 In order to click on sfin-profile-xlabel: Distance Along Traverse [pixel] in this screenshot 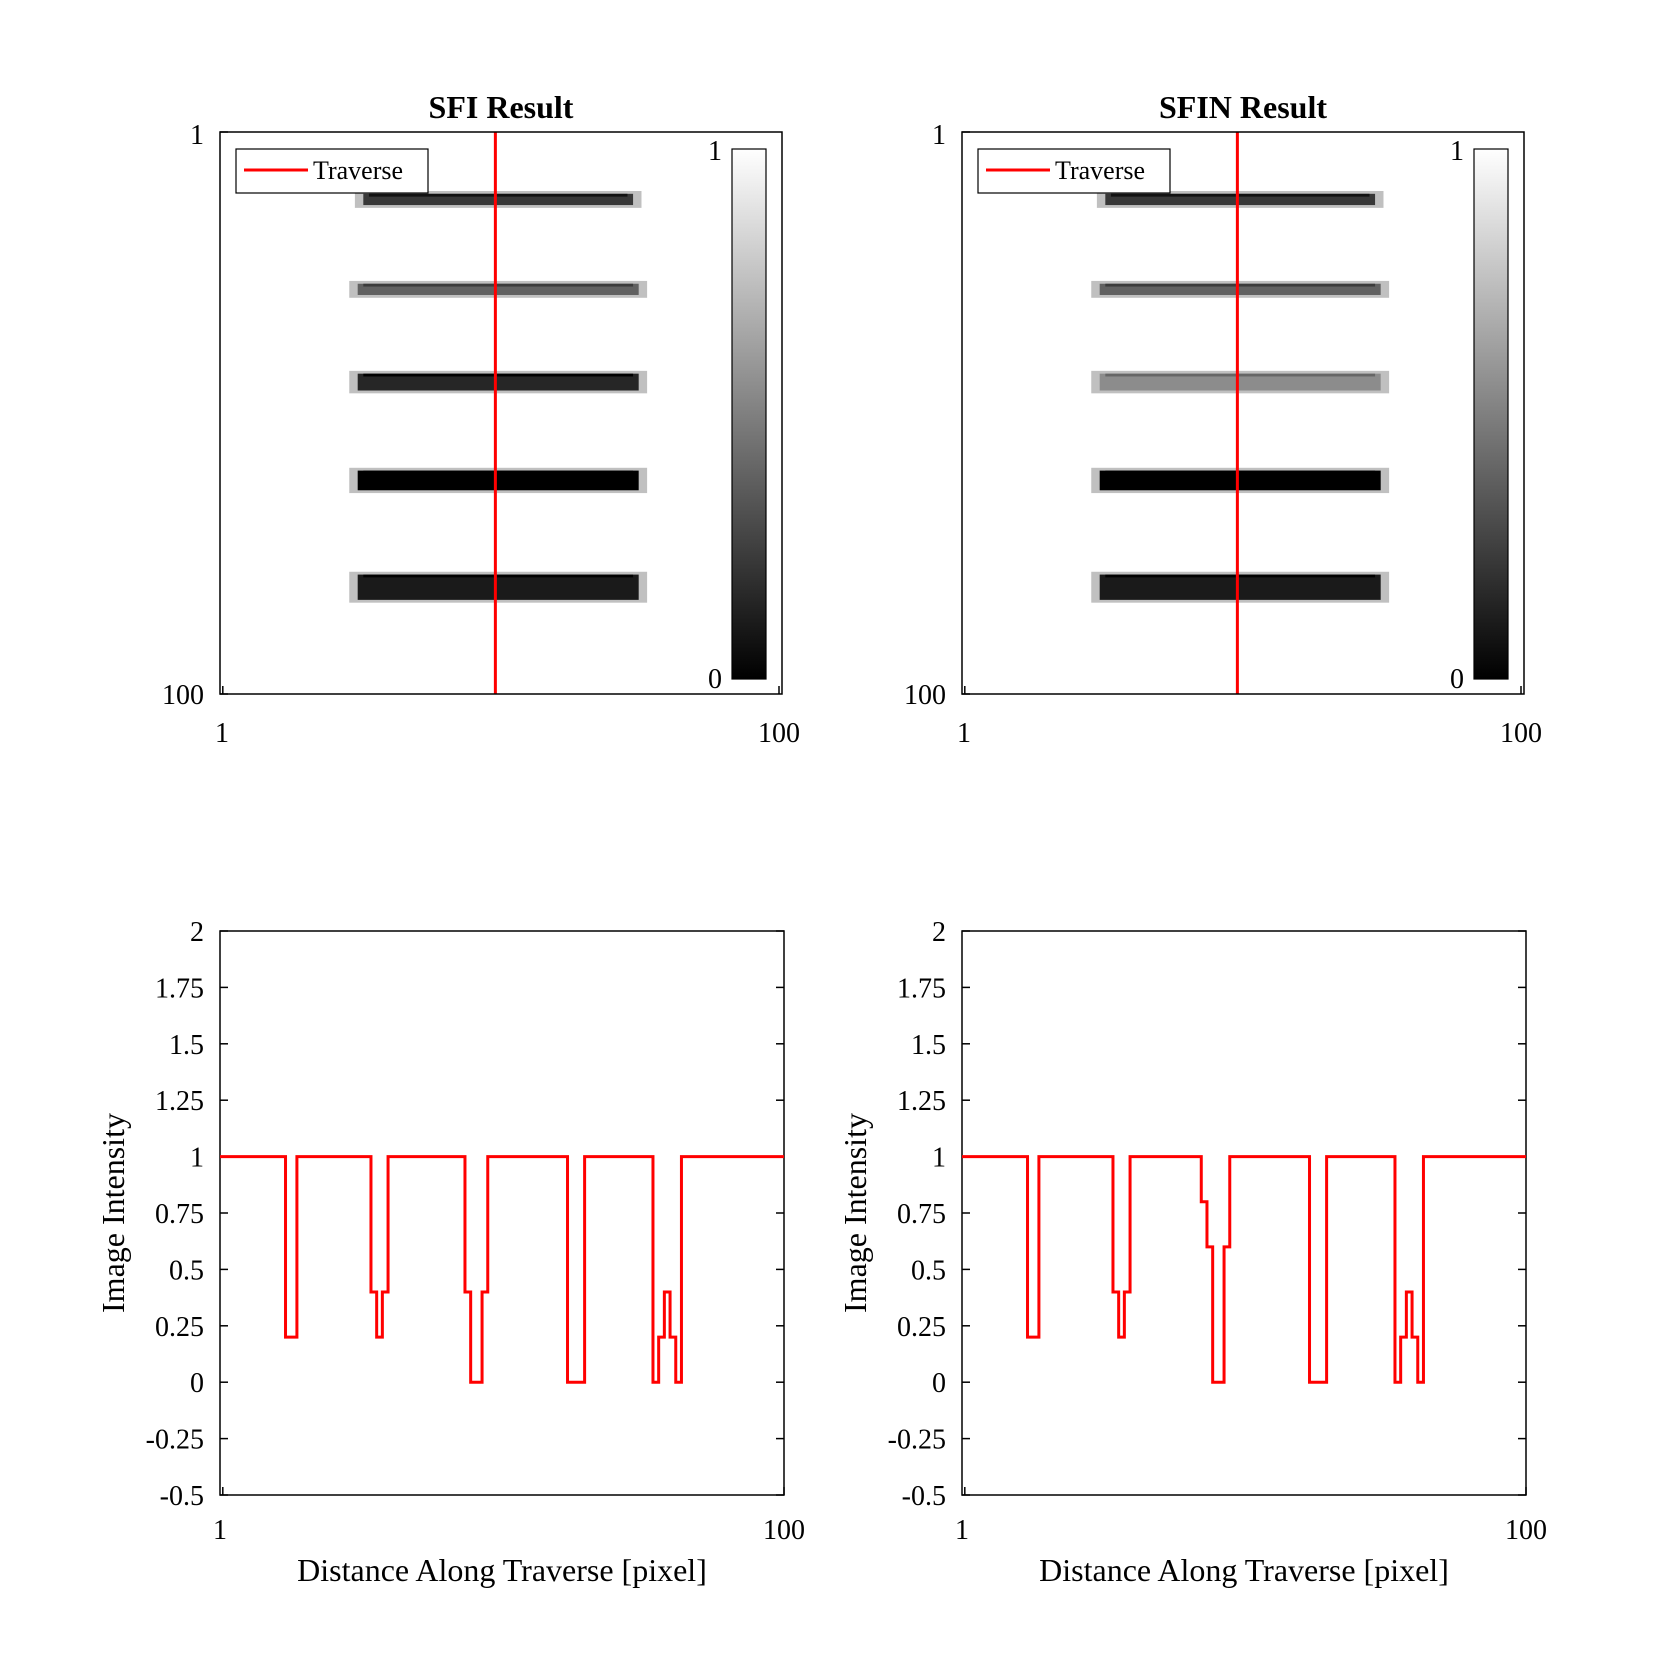, I will do `click(1244, 1570)`.